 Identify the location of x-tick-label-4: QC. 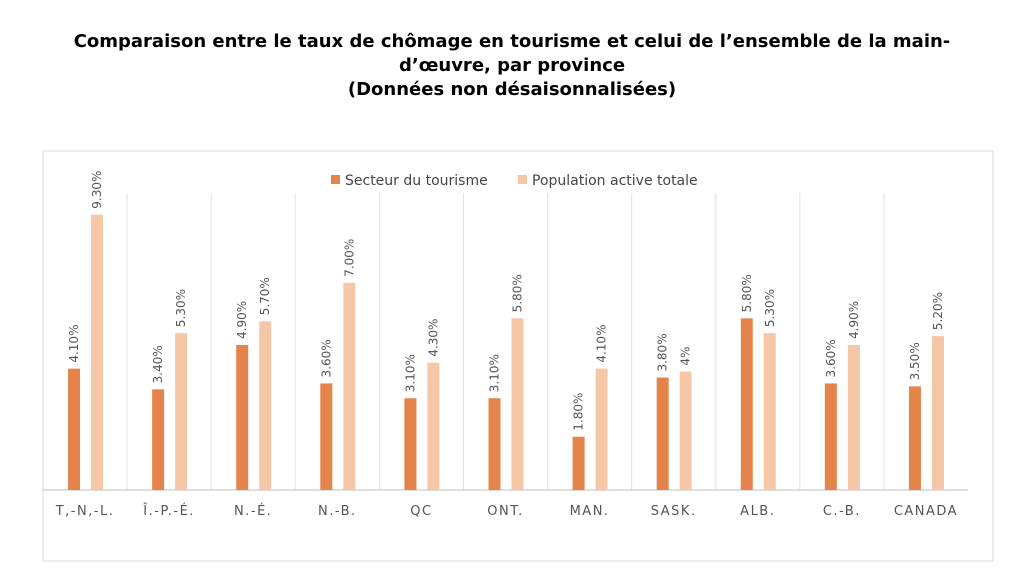
(421, 511).